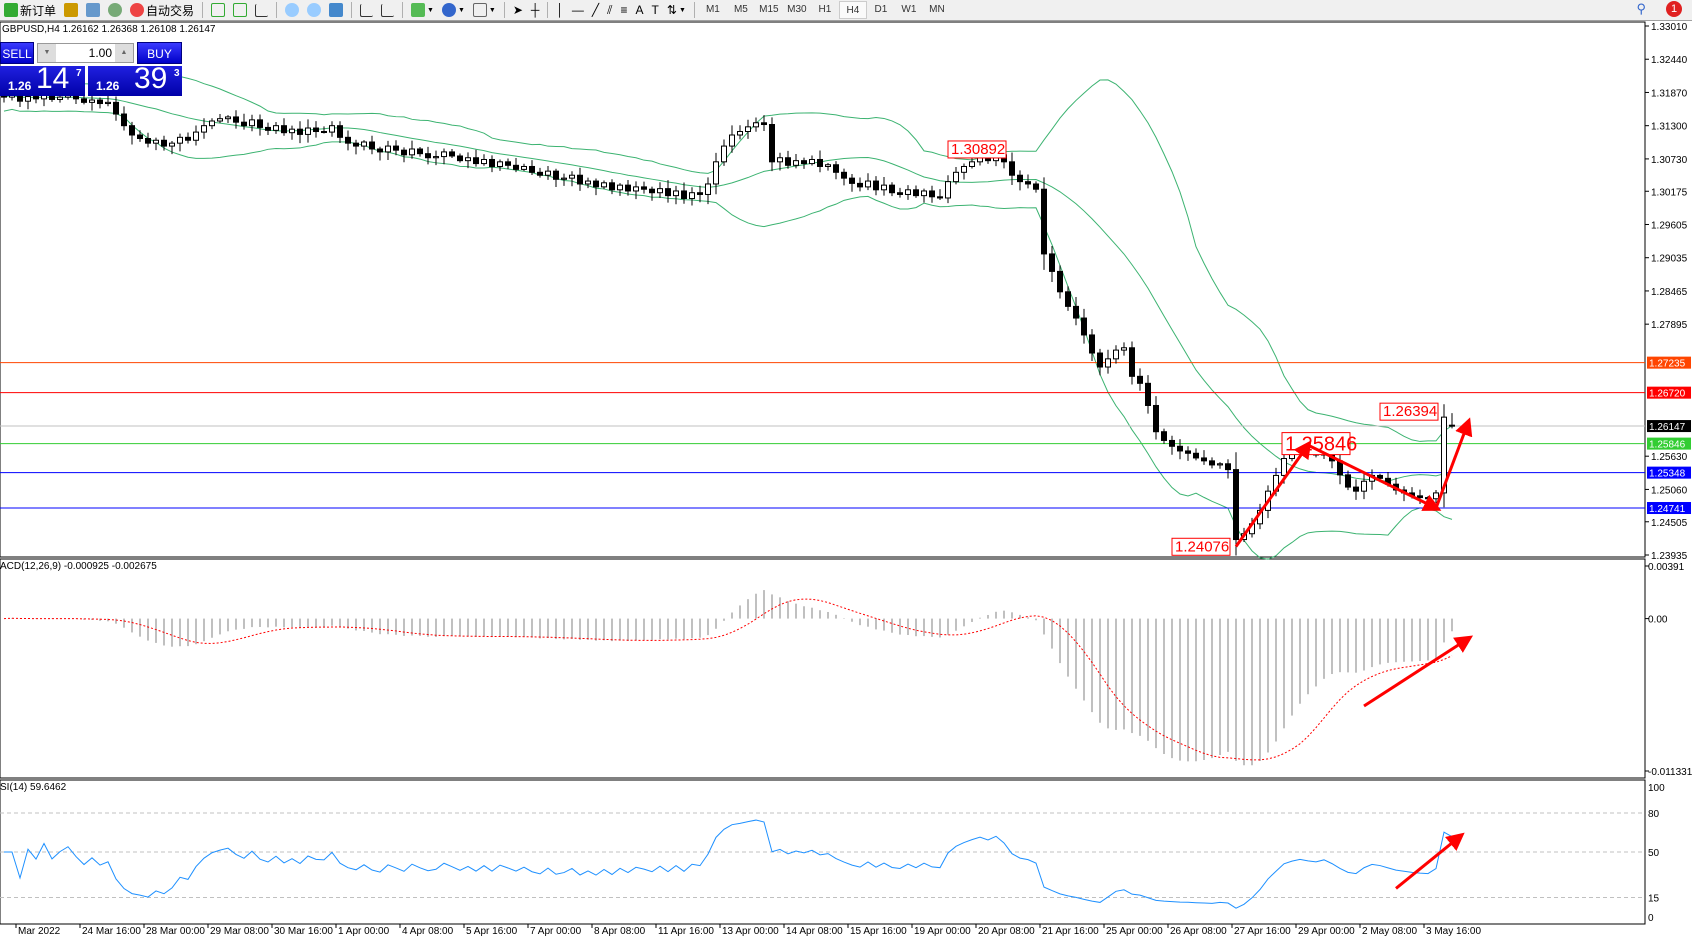 Image resolution: width=1692 pixels, height=936 pixels. What do you see at coordinates (42, 79) in the screenshot?
I see `sell-price: 1.26 14 7` at bounding box center [42, 79].